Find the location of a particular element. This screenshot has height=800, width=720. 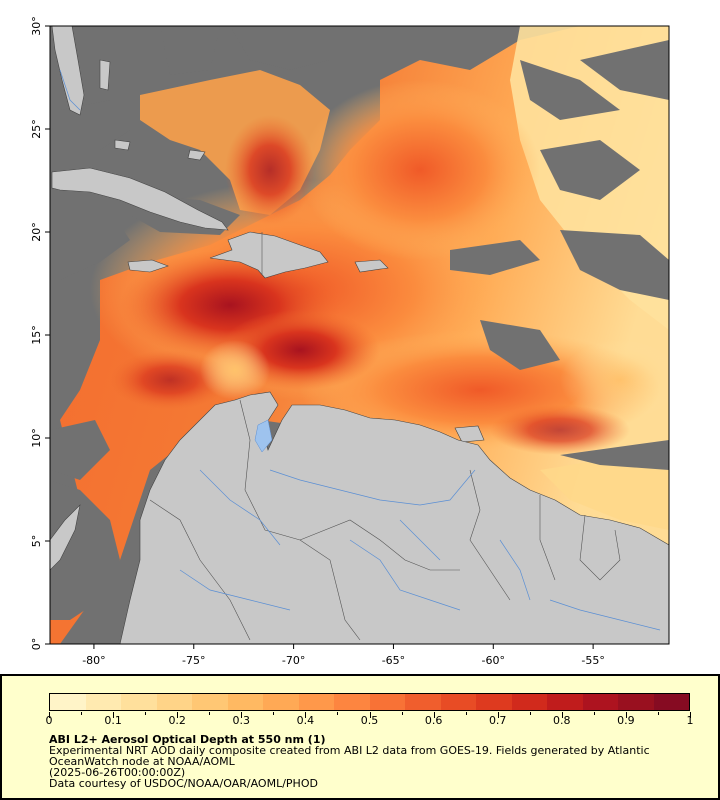

trinidad is located at coordinates (469, 434).